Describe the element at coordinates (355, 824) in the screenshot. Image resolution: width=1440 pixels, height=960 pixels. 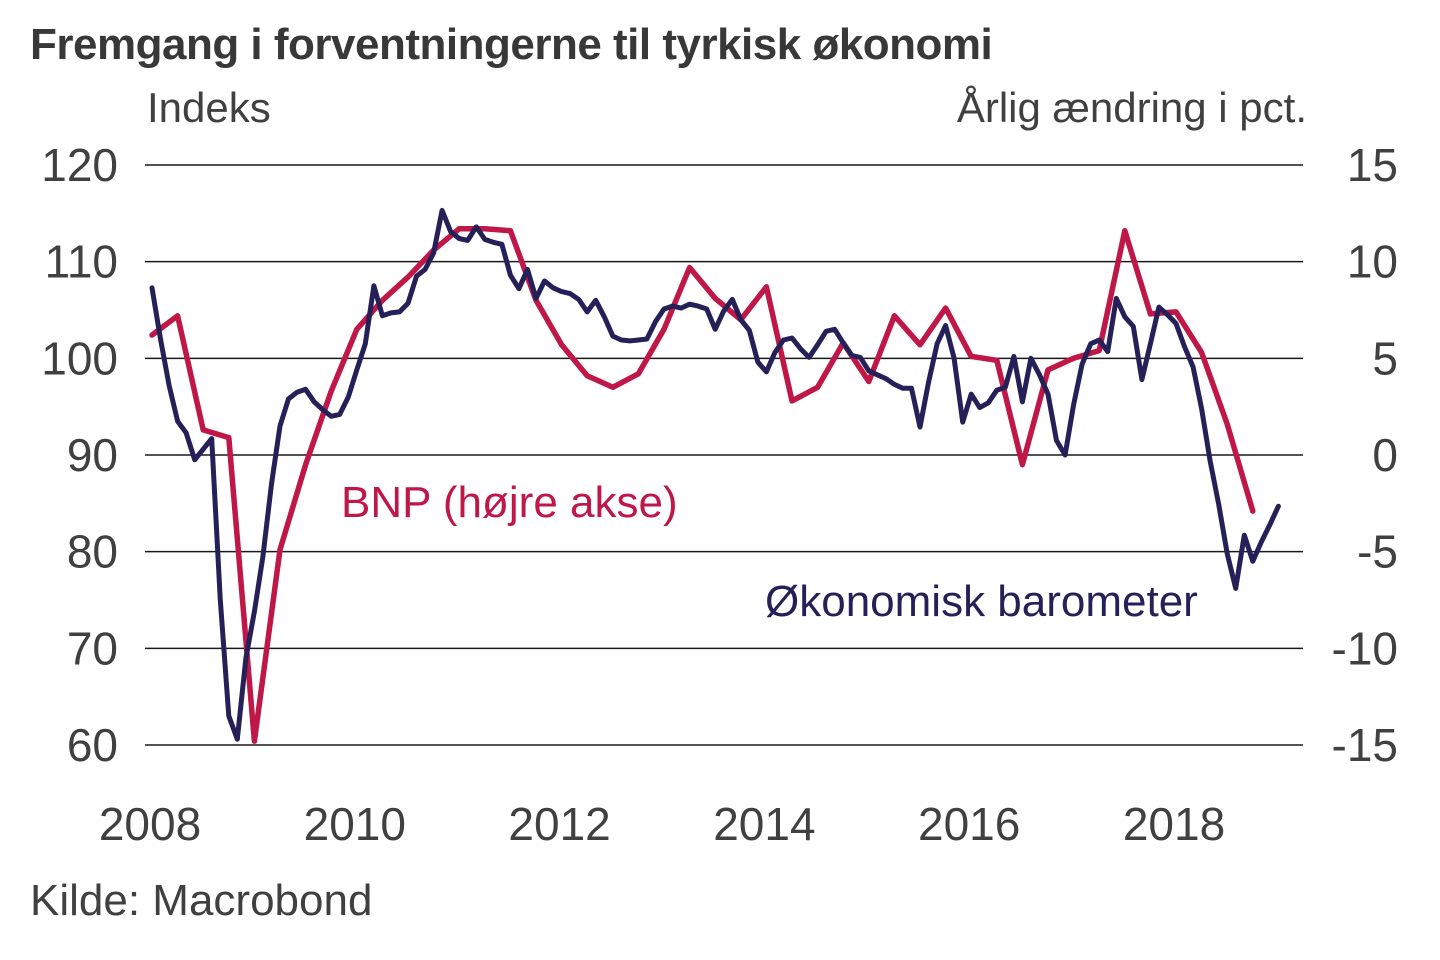
I see `x-tick-label: 2010` at that location.